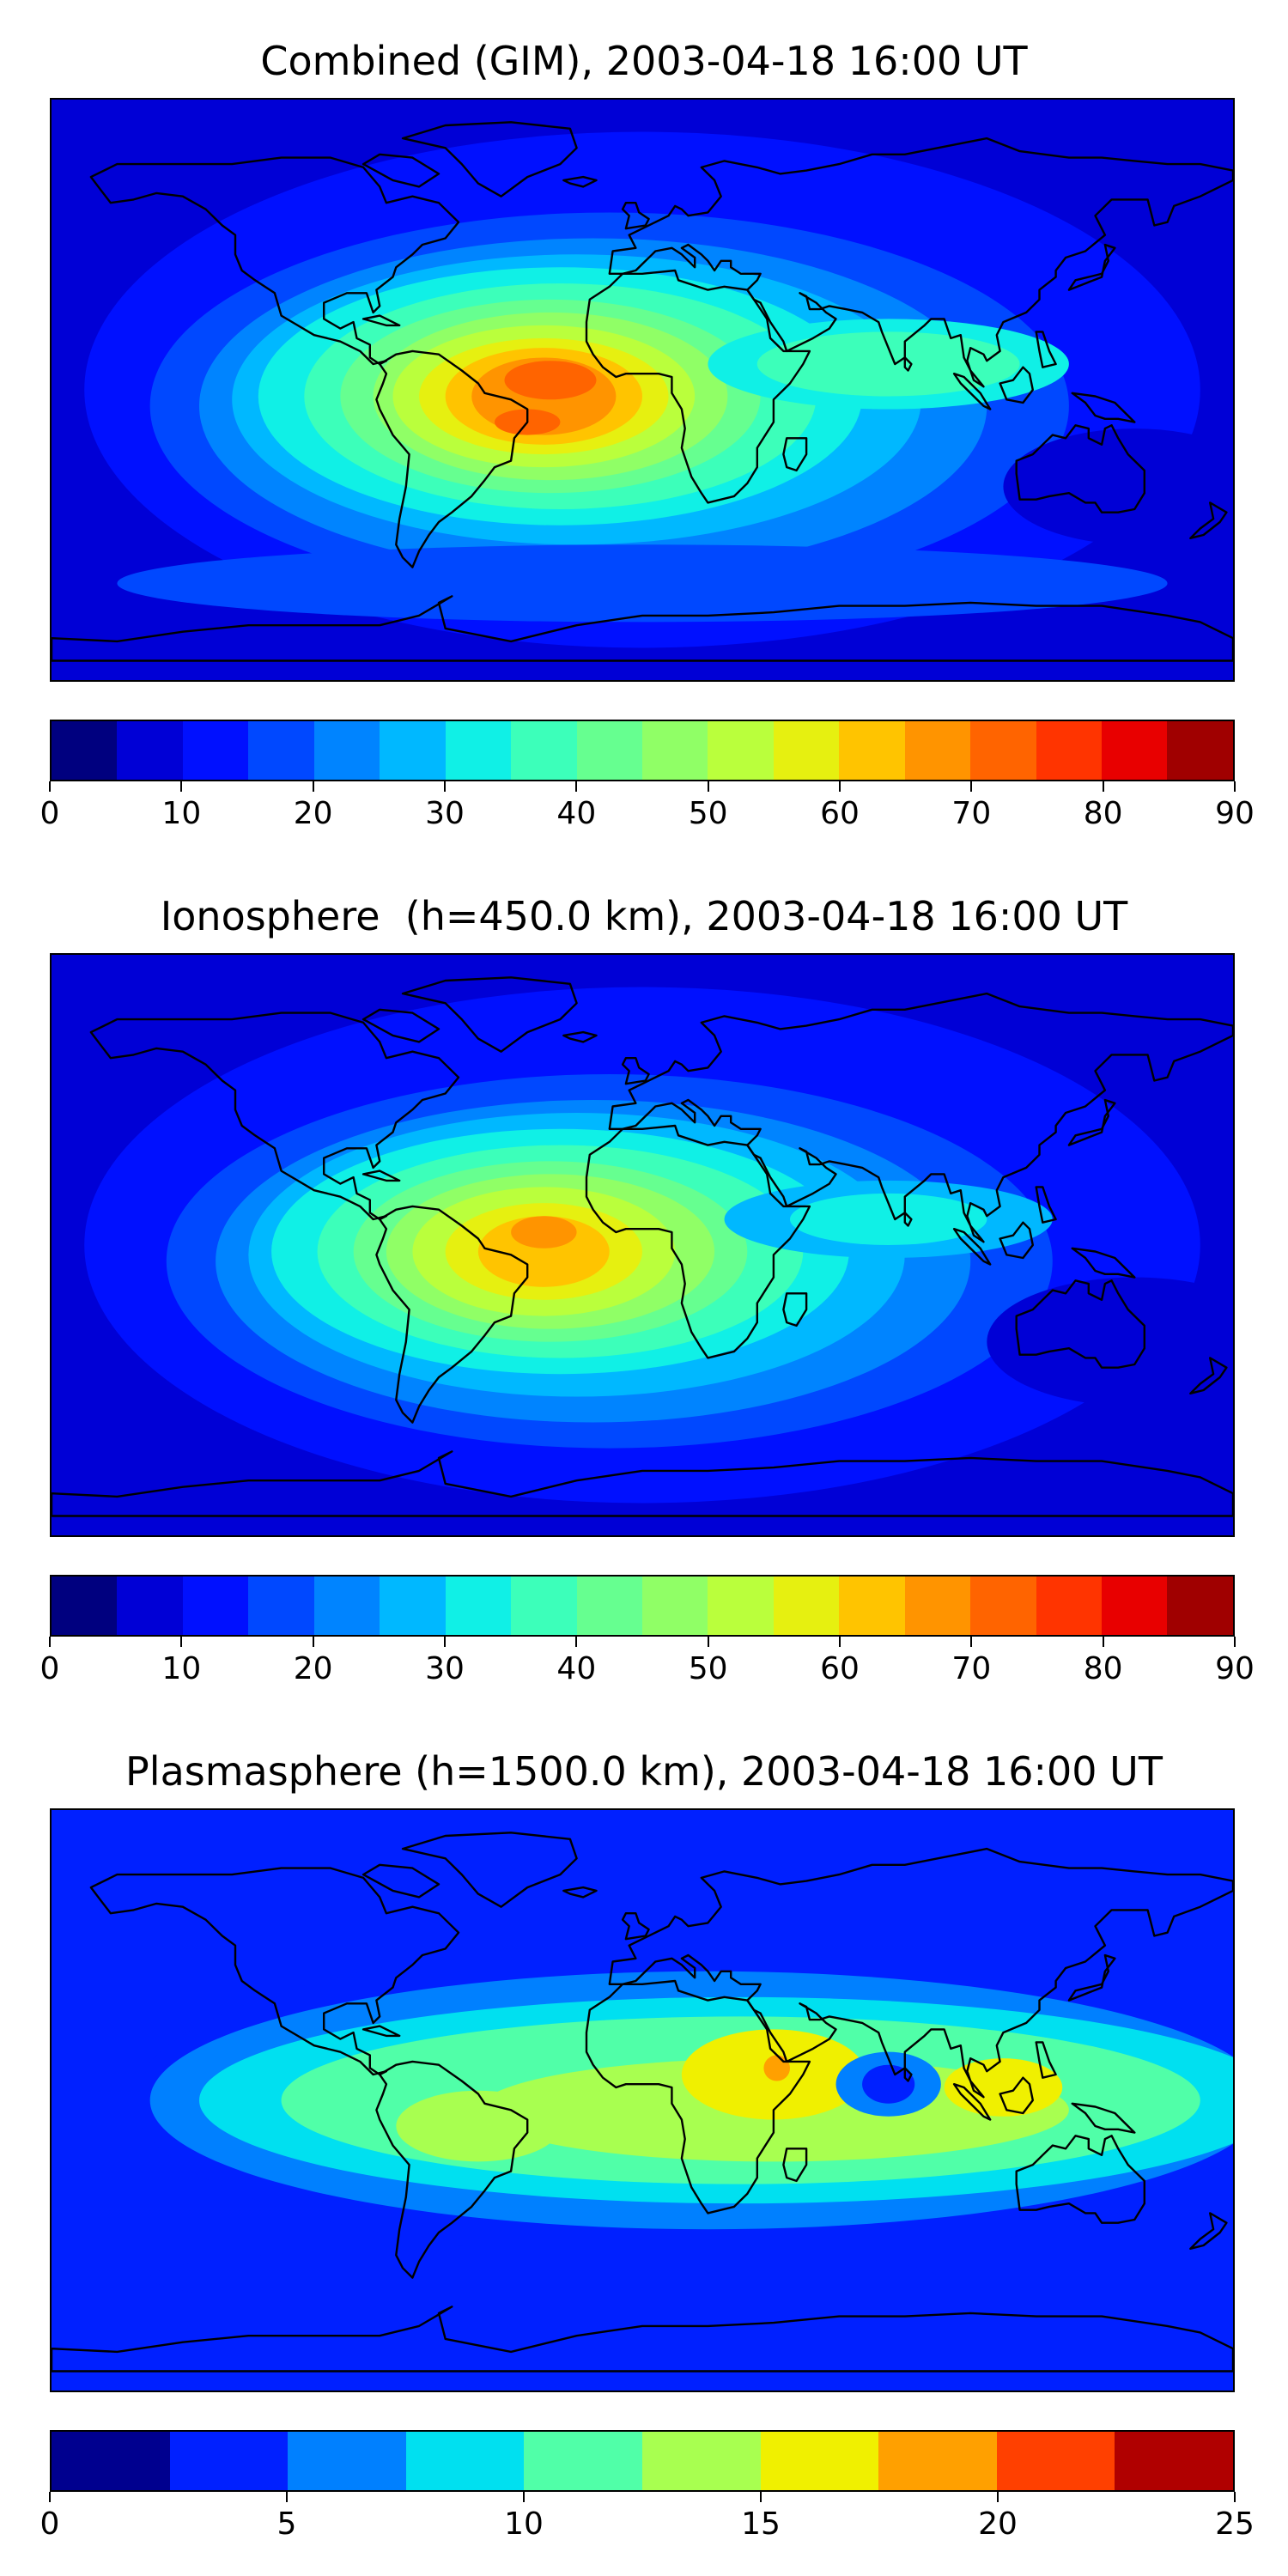 The height and width of the screenshot is (2576, 1288). I want to click on colorbar-ticks-plasmasphere: 0 5 10 15 20 25, so click(647, 2517).